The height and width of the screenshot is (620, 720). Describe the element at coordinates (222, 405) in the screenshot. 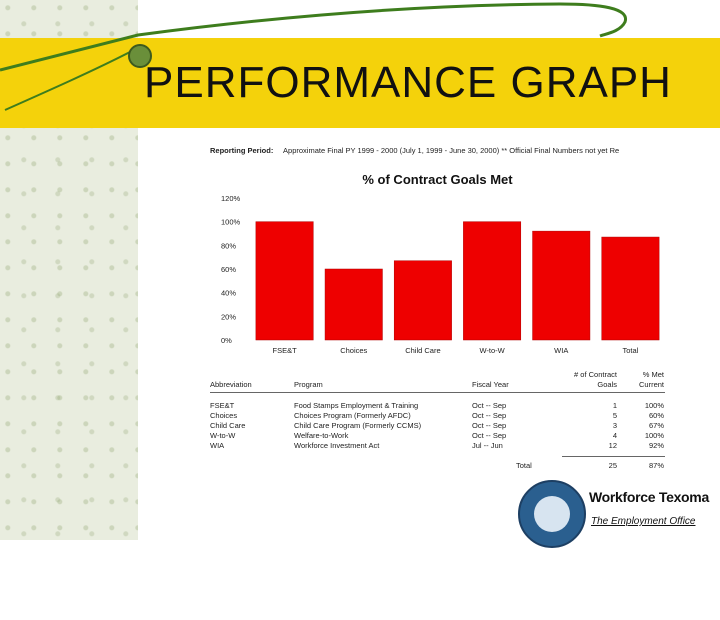

I see `cell-abbr: FSE&T` at that location.